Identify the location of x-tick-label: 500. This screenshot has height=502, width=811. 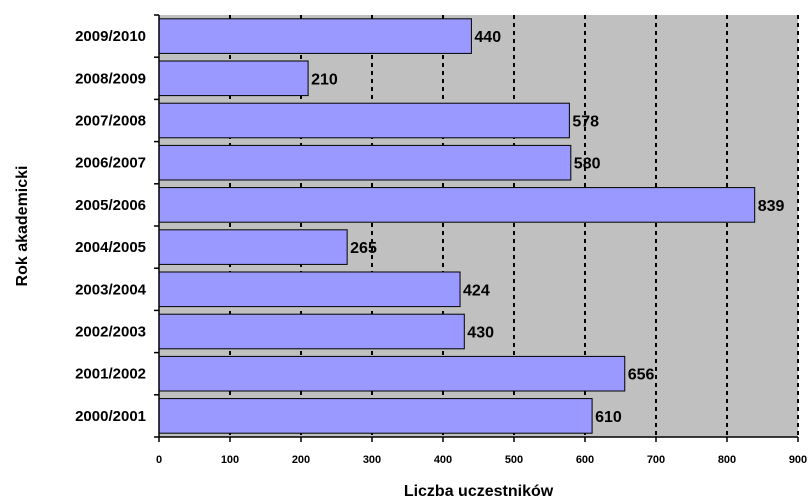
(514, 460).